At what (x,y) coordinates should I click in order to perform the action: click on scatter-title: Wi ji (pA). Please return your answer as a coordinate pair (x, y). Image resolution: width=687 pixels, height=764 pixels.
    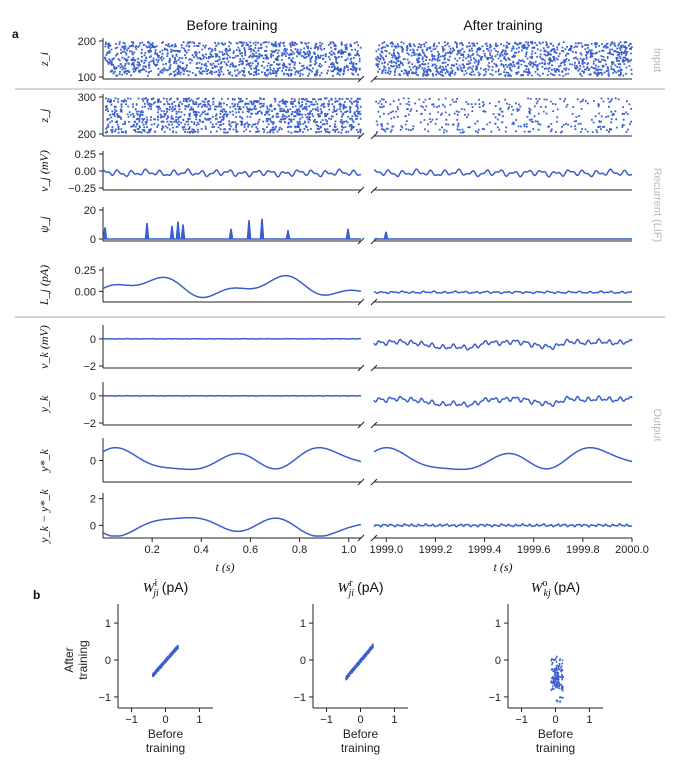
    Looking at the image, I should click on (165, 588).